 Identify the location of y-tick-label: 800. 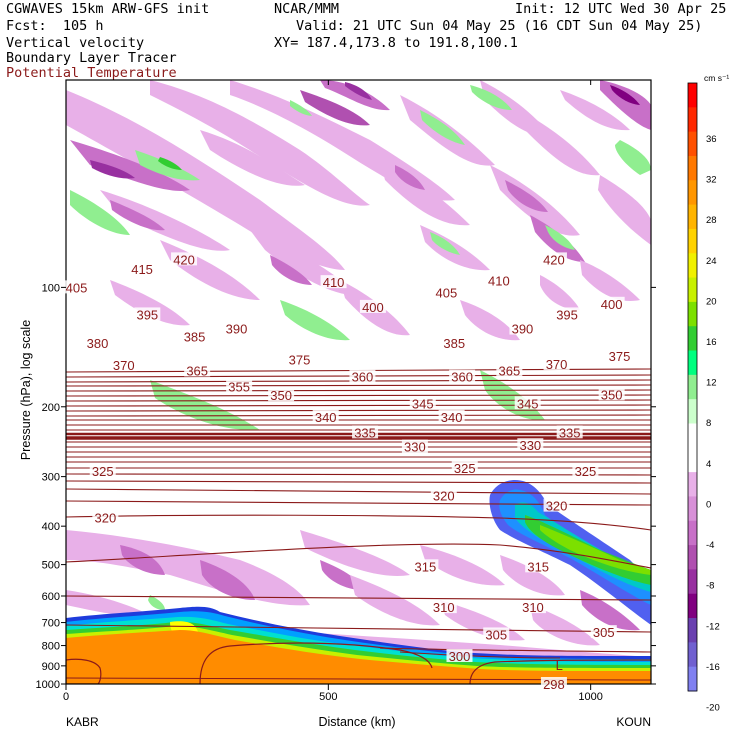
(51, 647).